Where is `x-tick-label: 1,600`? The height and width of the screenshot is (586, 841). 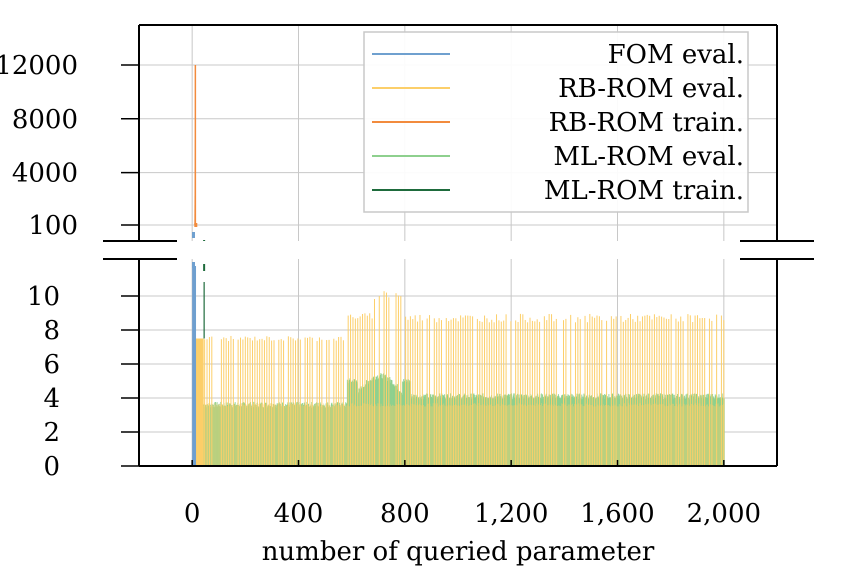
x-tick-label: 1,600 is located at coordinates (617, 514).